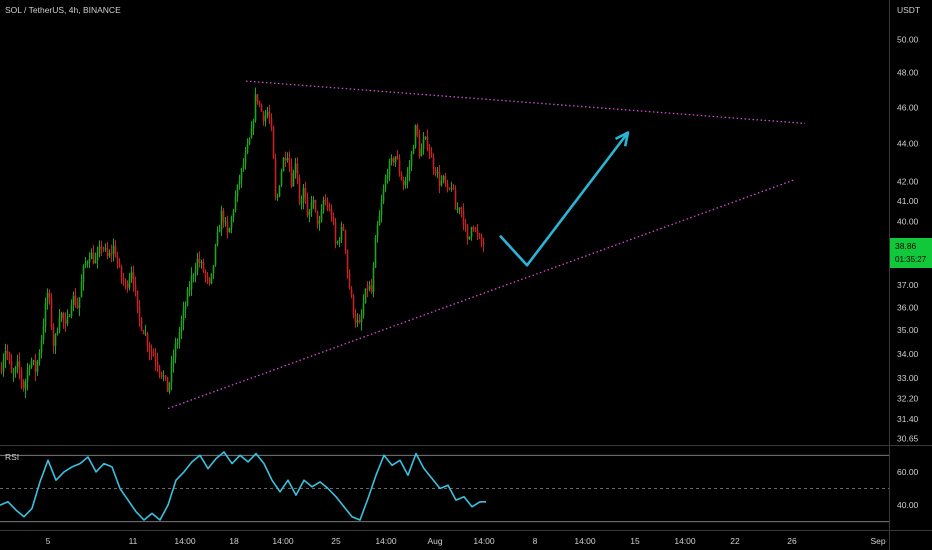 This screenshot has height=550, width=932. Describe the element at coordinates (908, 10) in the screenshot. I see `currency-label: USDT` at that location.